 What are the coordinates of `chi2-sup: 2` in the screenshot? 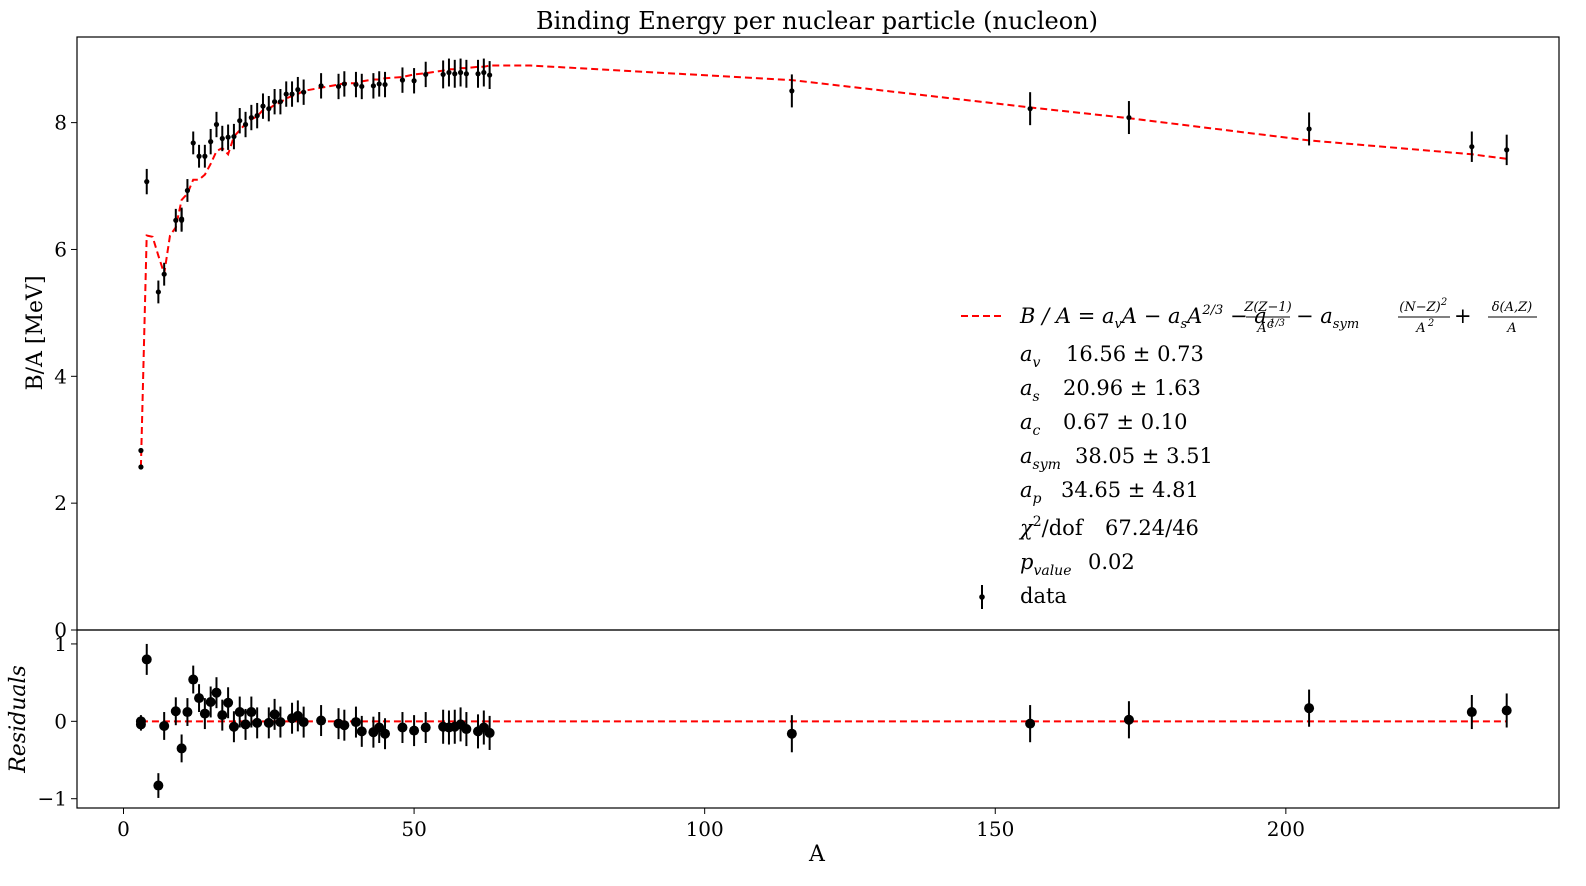 It's located at (1037, 522).